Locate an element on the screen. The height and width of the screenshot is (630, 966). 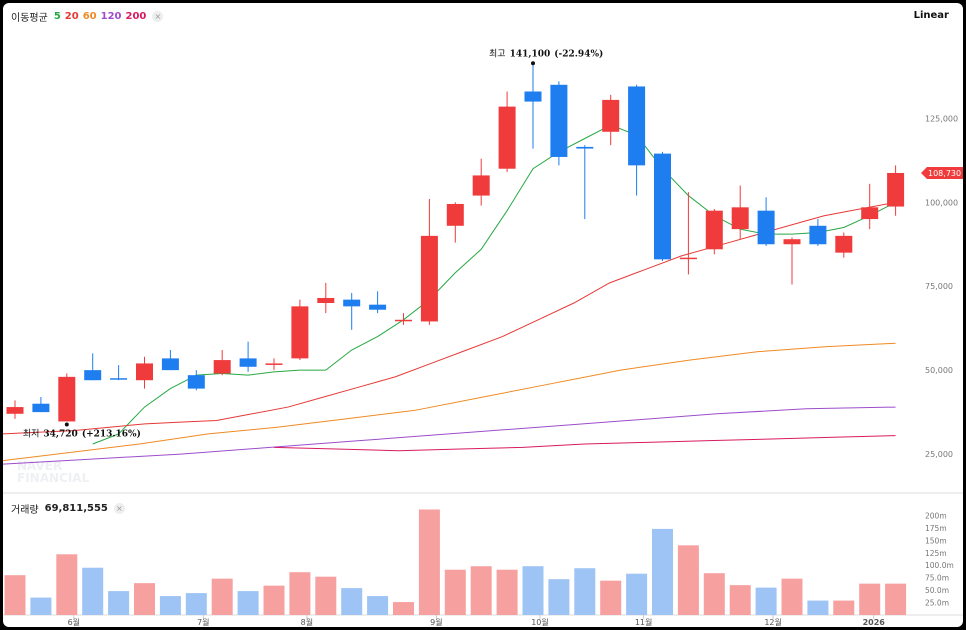
last-price-badge is located at coordinates (942, 172).